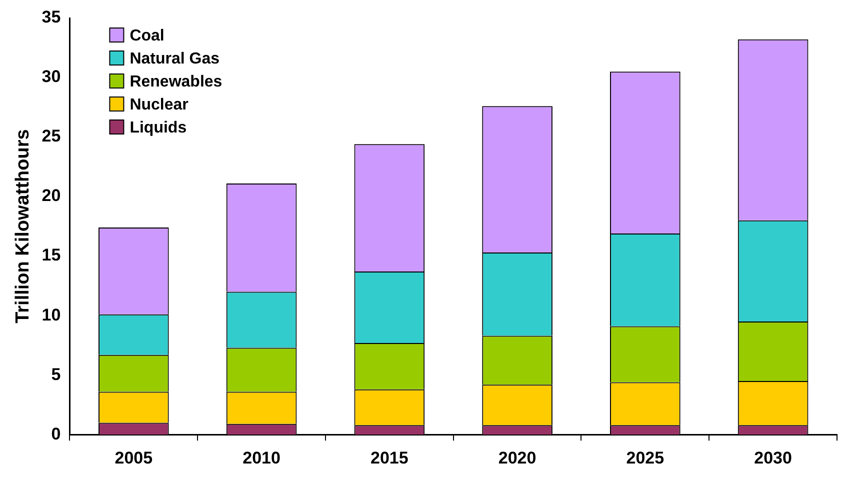  I want to click on y-tick-label: 5, so click(56, 374).